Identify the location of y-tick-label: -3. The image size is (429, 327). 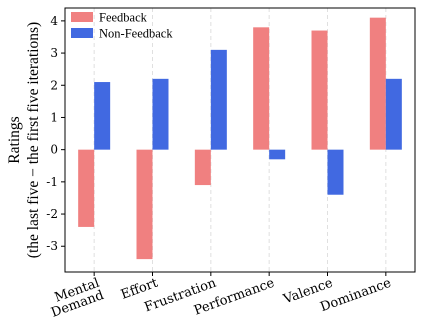
(52, 246).